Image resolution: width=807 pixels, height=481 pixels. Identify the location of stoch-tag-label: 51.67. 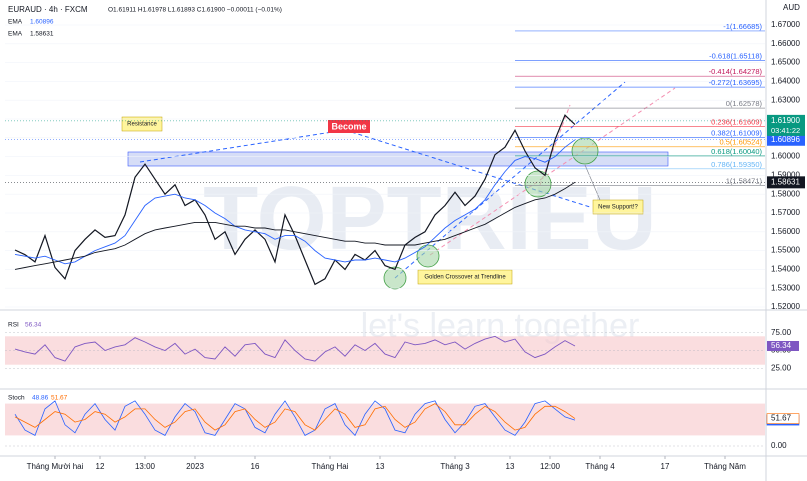
(781, 418).